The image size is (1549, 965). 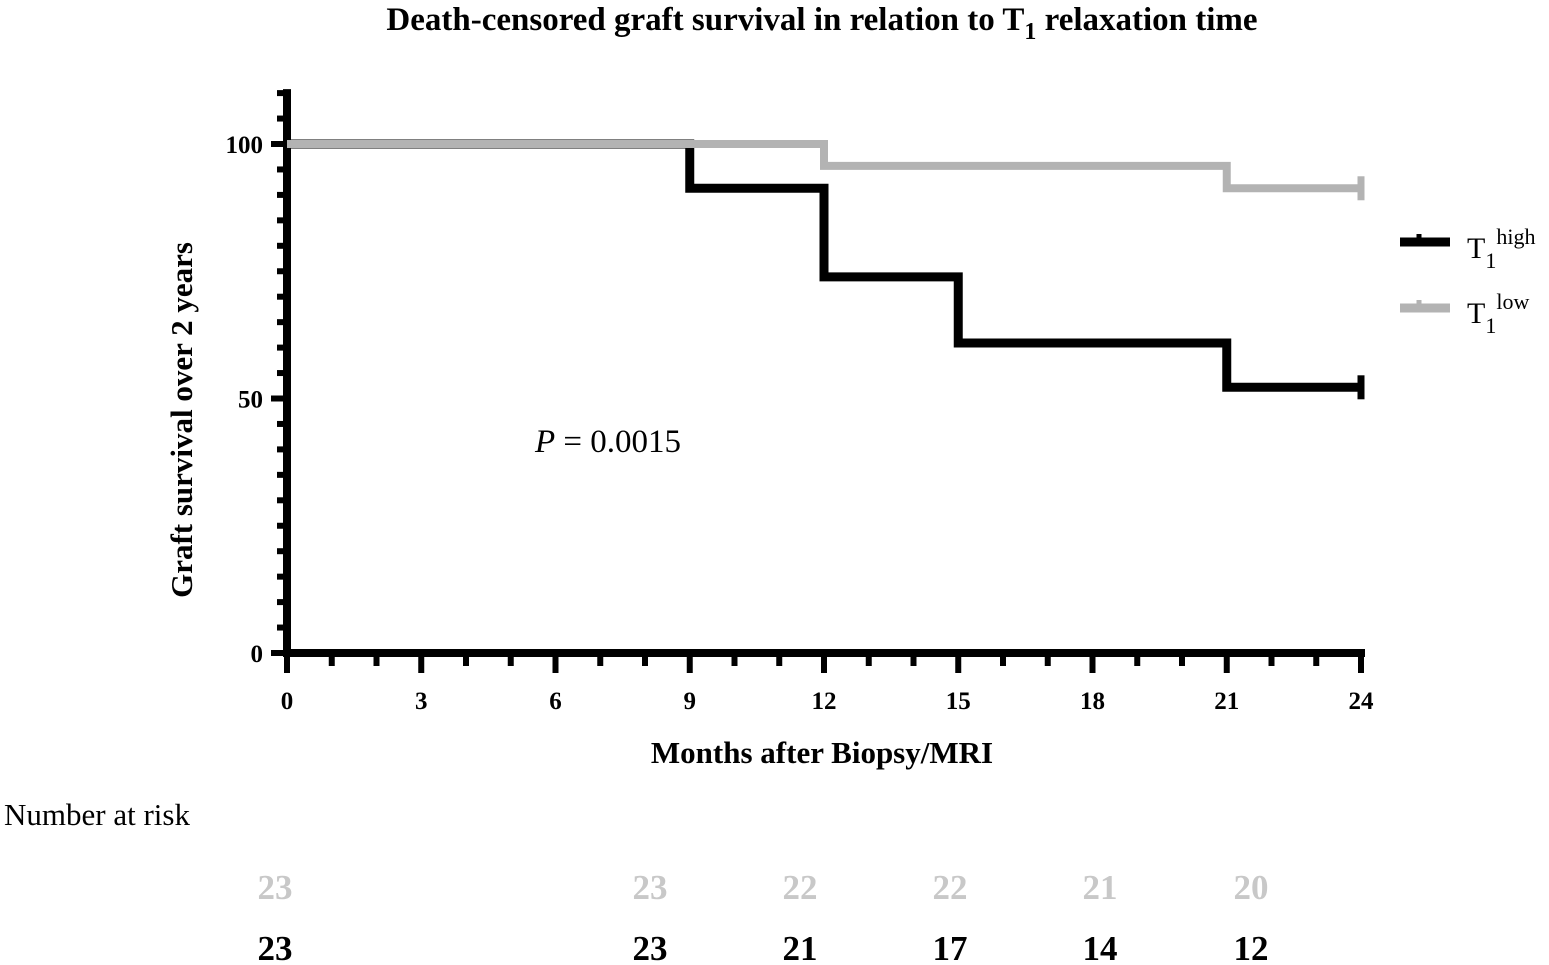 What do you see at coordinates (97, 814) in the screenshot?
I see `risk-table-title: Number at risk` at bounding box center [97, 814].